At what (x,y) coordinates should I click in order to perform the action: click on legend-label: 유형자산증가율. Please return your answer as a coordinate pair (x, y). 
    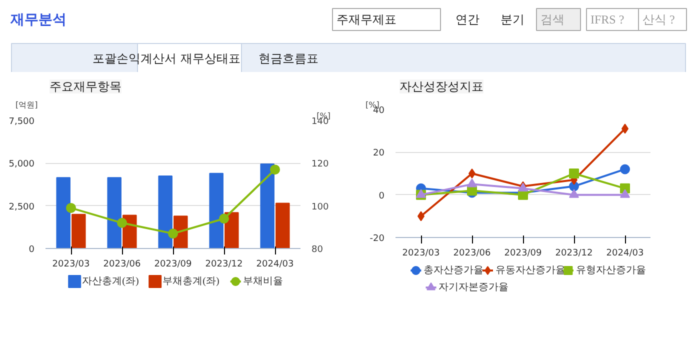
    Looking at the image, I should click on (611, 270).